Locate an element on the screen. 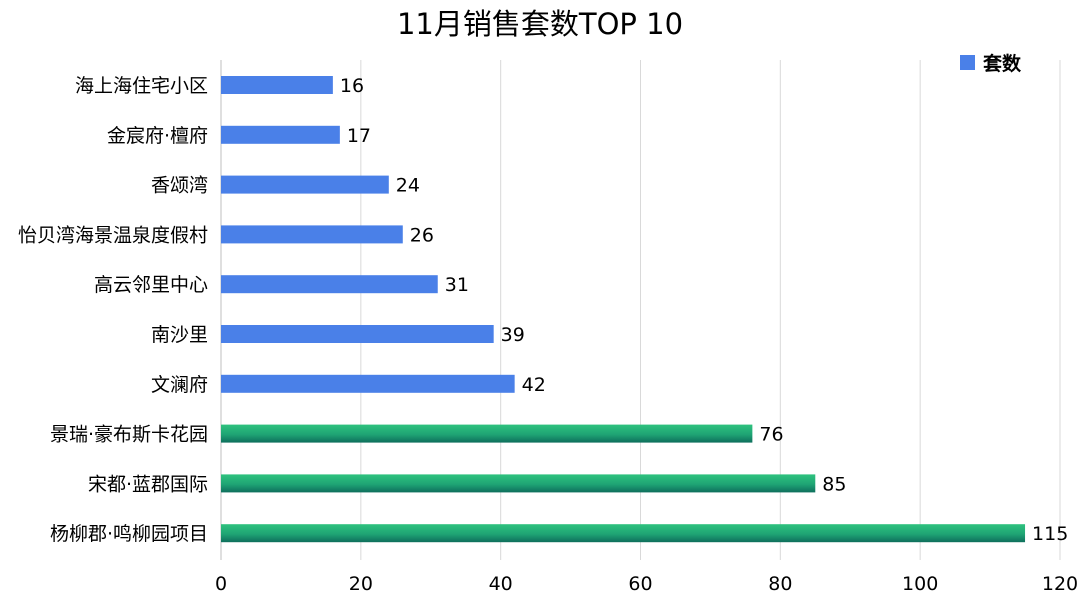 Image resolution: width=1080 pixels, height=611 pixels. x-tick-label: 120 is located at coordinates (1060, 584).